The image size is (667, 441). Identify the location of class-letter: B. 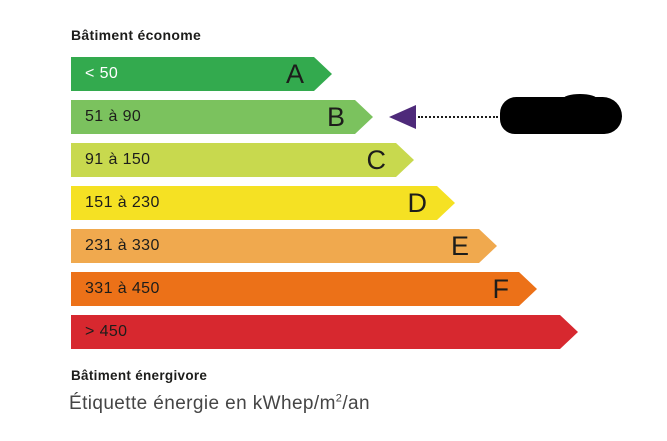
(335, 116).